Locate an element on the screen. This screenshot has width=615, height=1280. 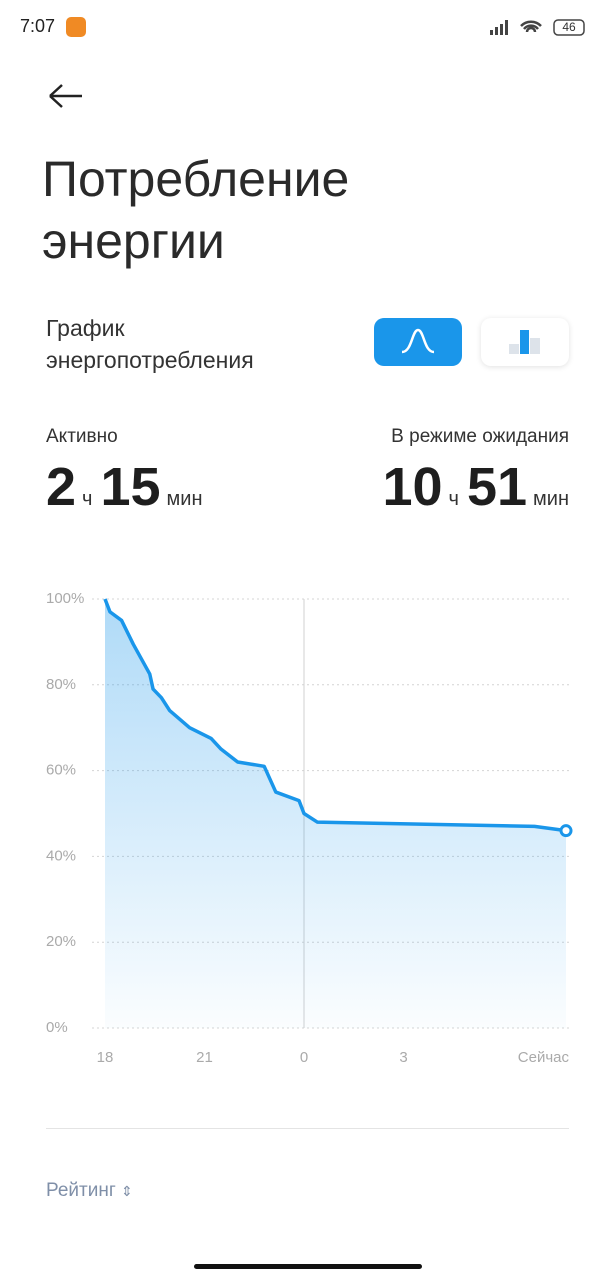
status-time: 7:07 is located at coordinates (38, 26).